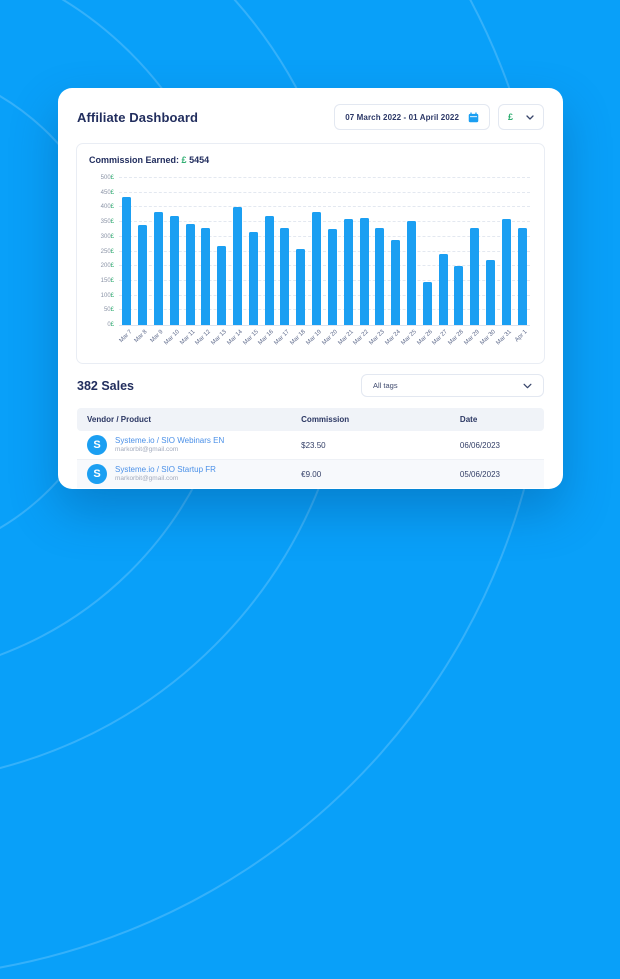  I want to click on y-tick-label: 500£, so click(107, 178).